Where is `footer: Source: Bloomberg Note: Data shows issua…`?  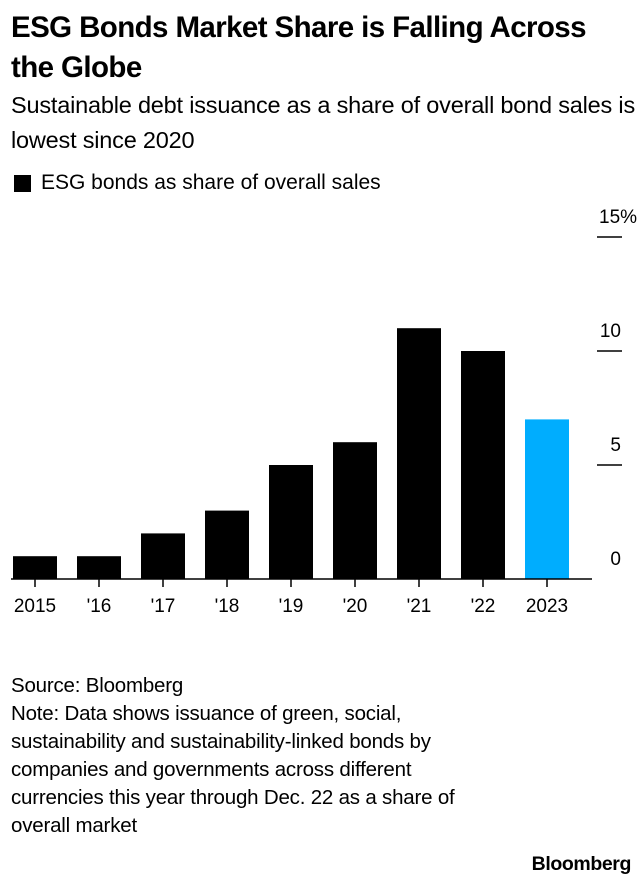
footer: Source: Bloomberg Note: Data shows issua… is located at coordinates (241, 756).